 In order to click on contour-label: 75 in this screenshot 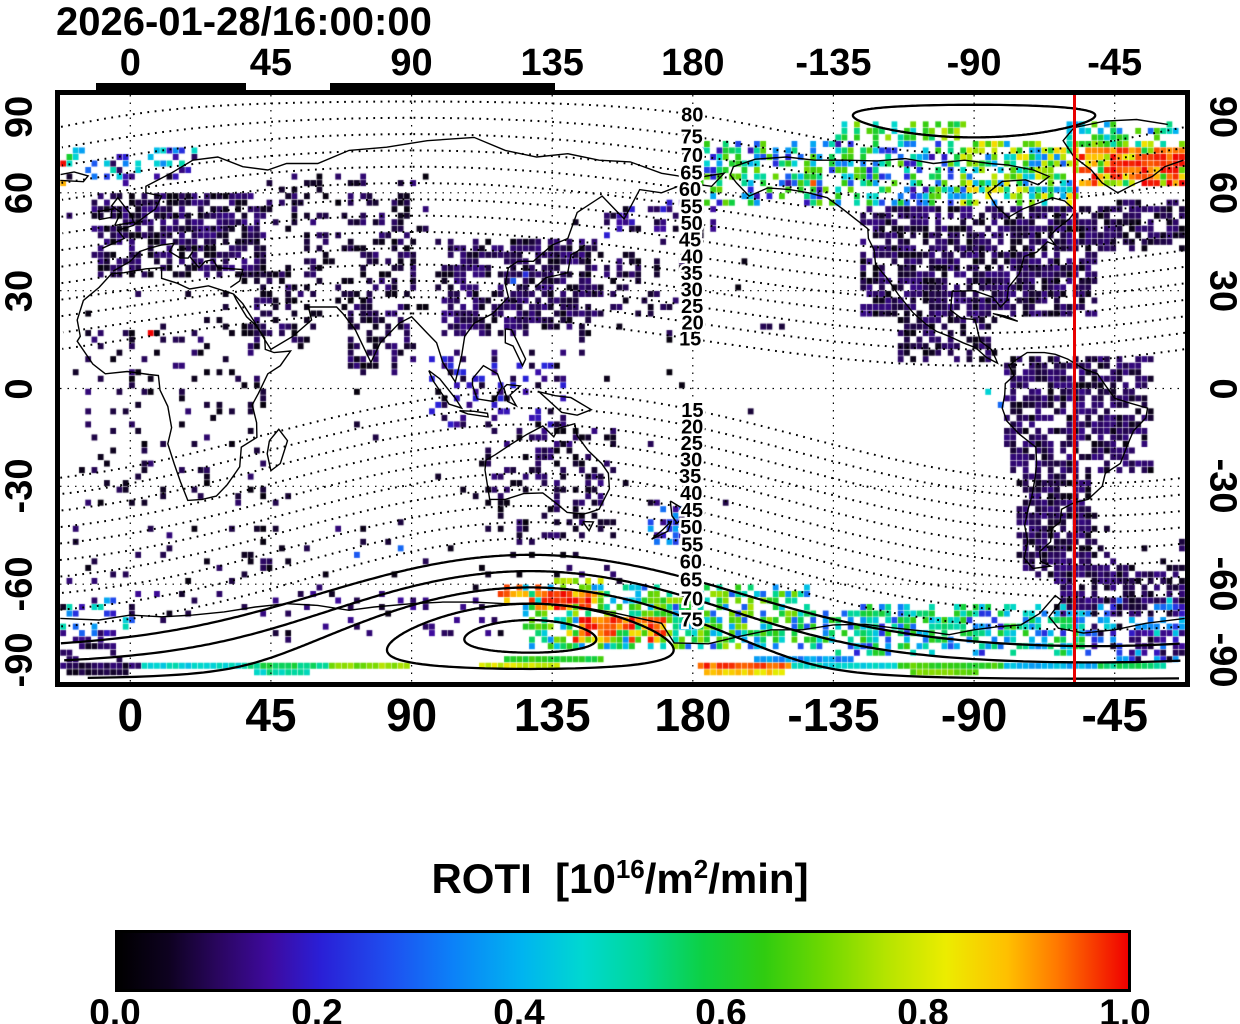, I will do `click(692, 137)`.